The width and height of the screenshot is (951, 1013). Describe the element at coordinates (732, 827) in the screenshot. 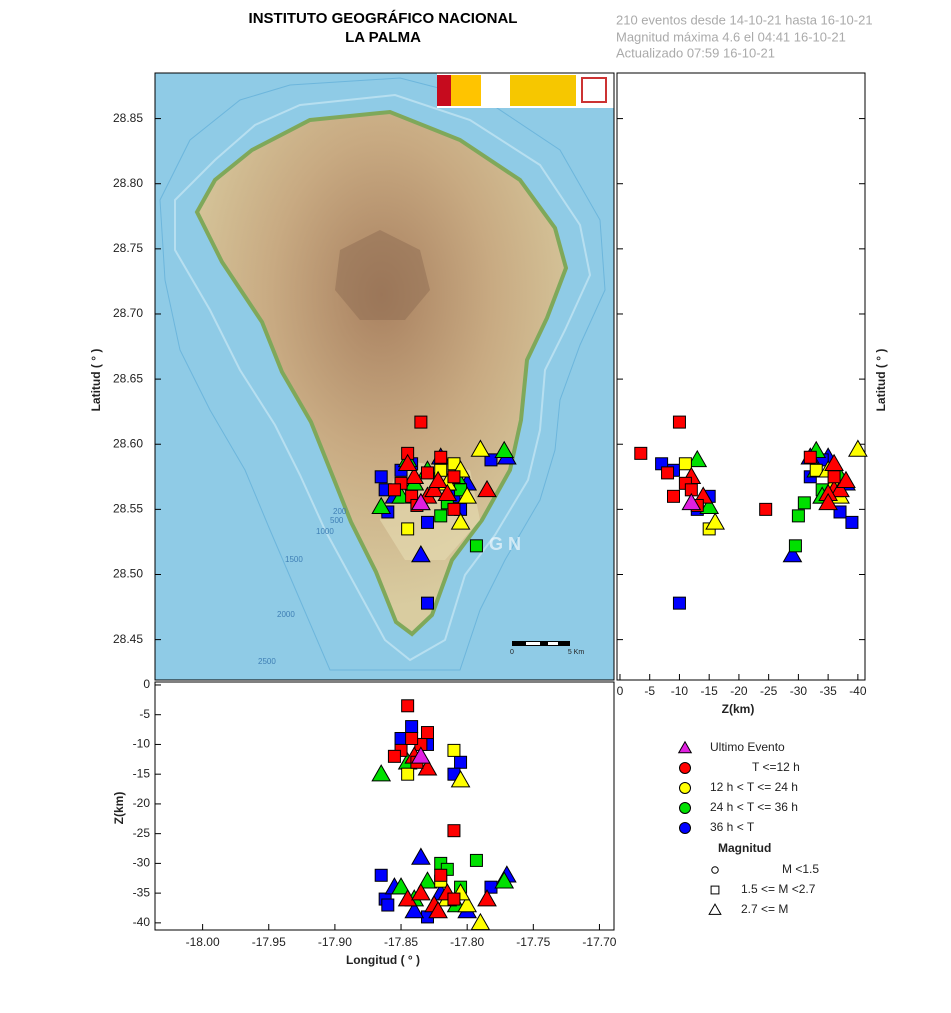

I see `legend-label: 36 h < T` at that location.